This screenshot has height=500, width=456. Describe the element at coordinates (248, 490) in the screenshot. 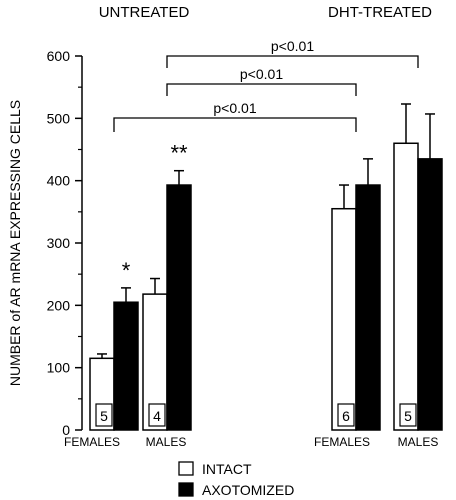

I see `legend-label: AXOTOMIZED` at that location.